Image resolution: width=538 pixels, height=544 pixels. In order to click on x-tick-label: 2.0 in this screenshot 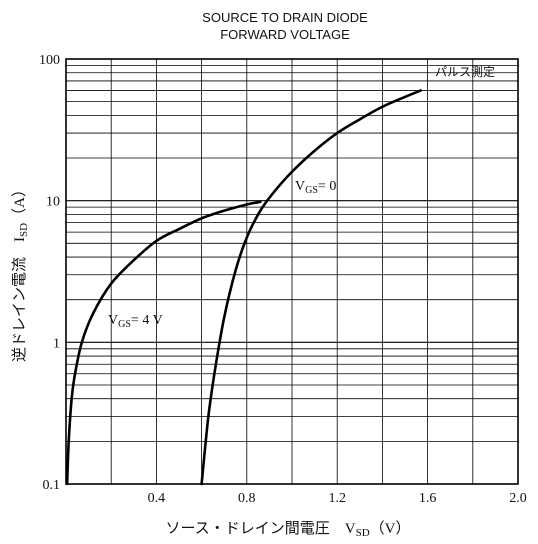, I will do `click(518, 498)`.